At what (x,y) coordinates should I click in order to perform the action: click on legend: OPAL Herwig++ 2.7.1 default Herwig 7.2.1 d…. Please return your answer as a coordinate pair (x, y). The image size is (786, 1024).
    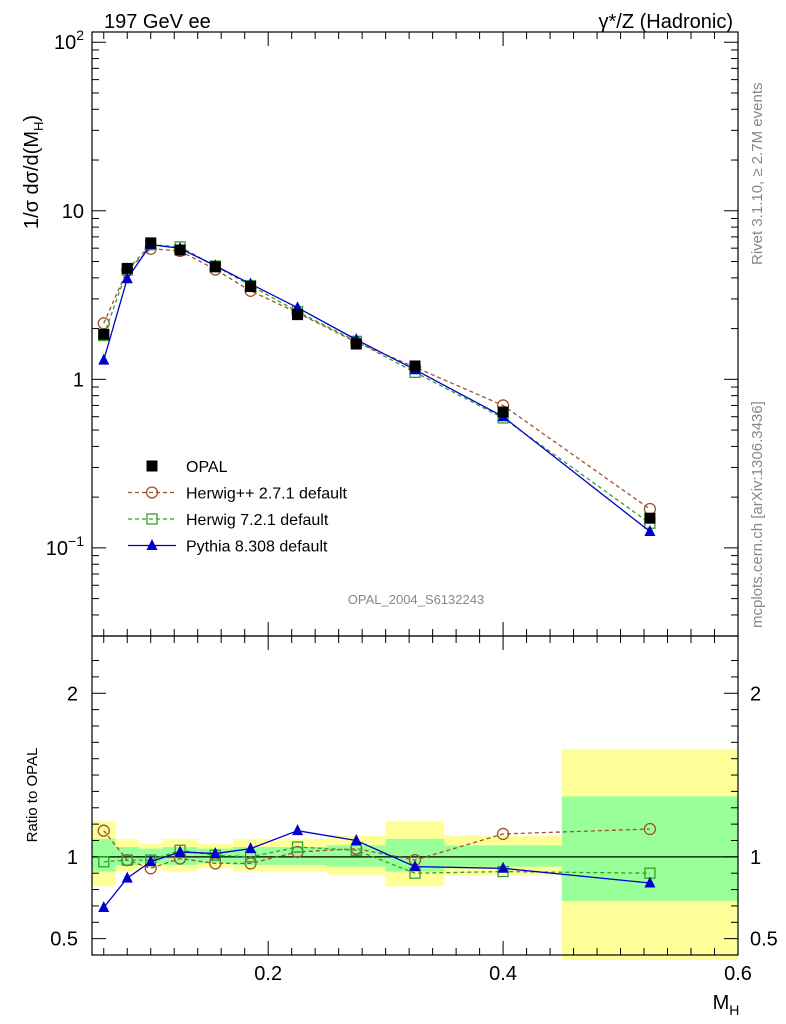
    Looking at the image, I should click on (238, 507).